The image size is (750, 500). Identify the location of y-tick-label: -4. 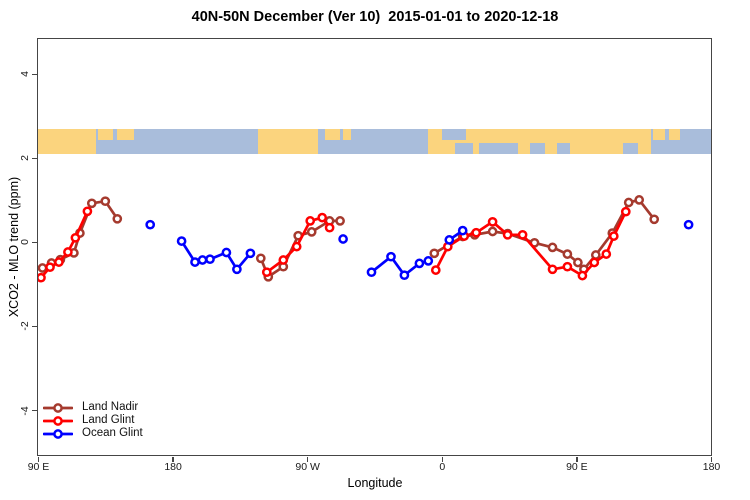
(25, 410).